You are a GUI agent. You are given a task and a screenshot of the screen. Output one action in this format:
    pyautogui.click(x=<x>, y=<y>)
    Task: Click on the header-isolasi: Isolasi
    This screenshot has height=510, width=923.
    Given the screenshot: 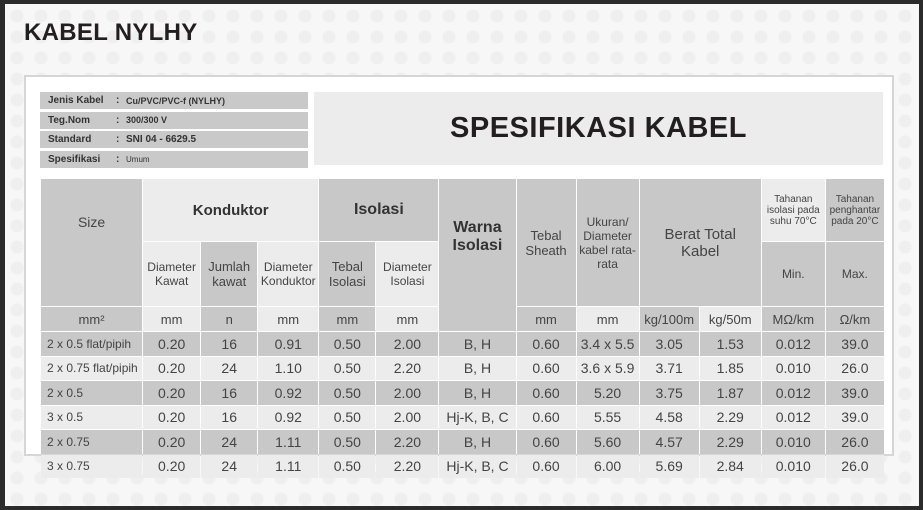 What is the action you would take?
    pyautogui.click(x=379, y=210)
    